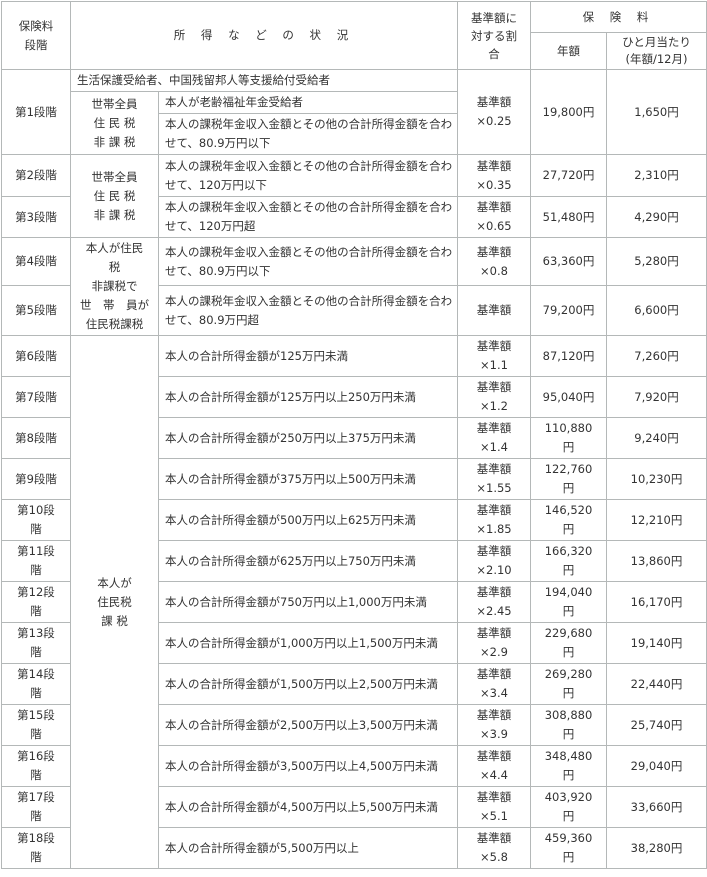 This screenshot has height=877, width=707. What do you see at coordinates (656, 397) in the screenshot?
I see `monthly-cell: 7,920円` at bounding box center [656, 397].